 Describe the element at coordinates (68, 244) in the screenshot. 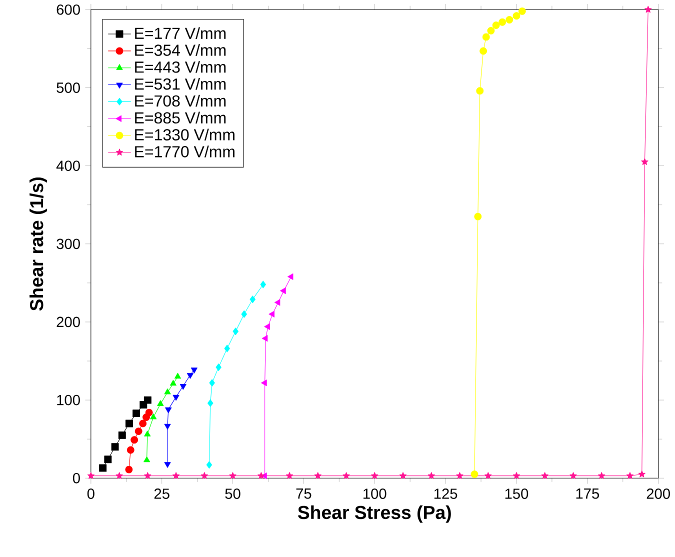

I see `y-tick-label: 300` at that location.